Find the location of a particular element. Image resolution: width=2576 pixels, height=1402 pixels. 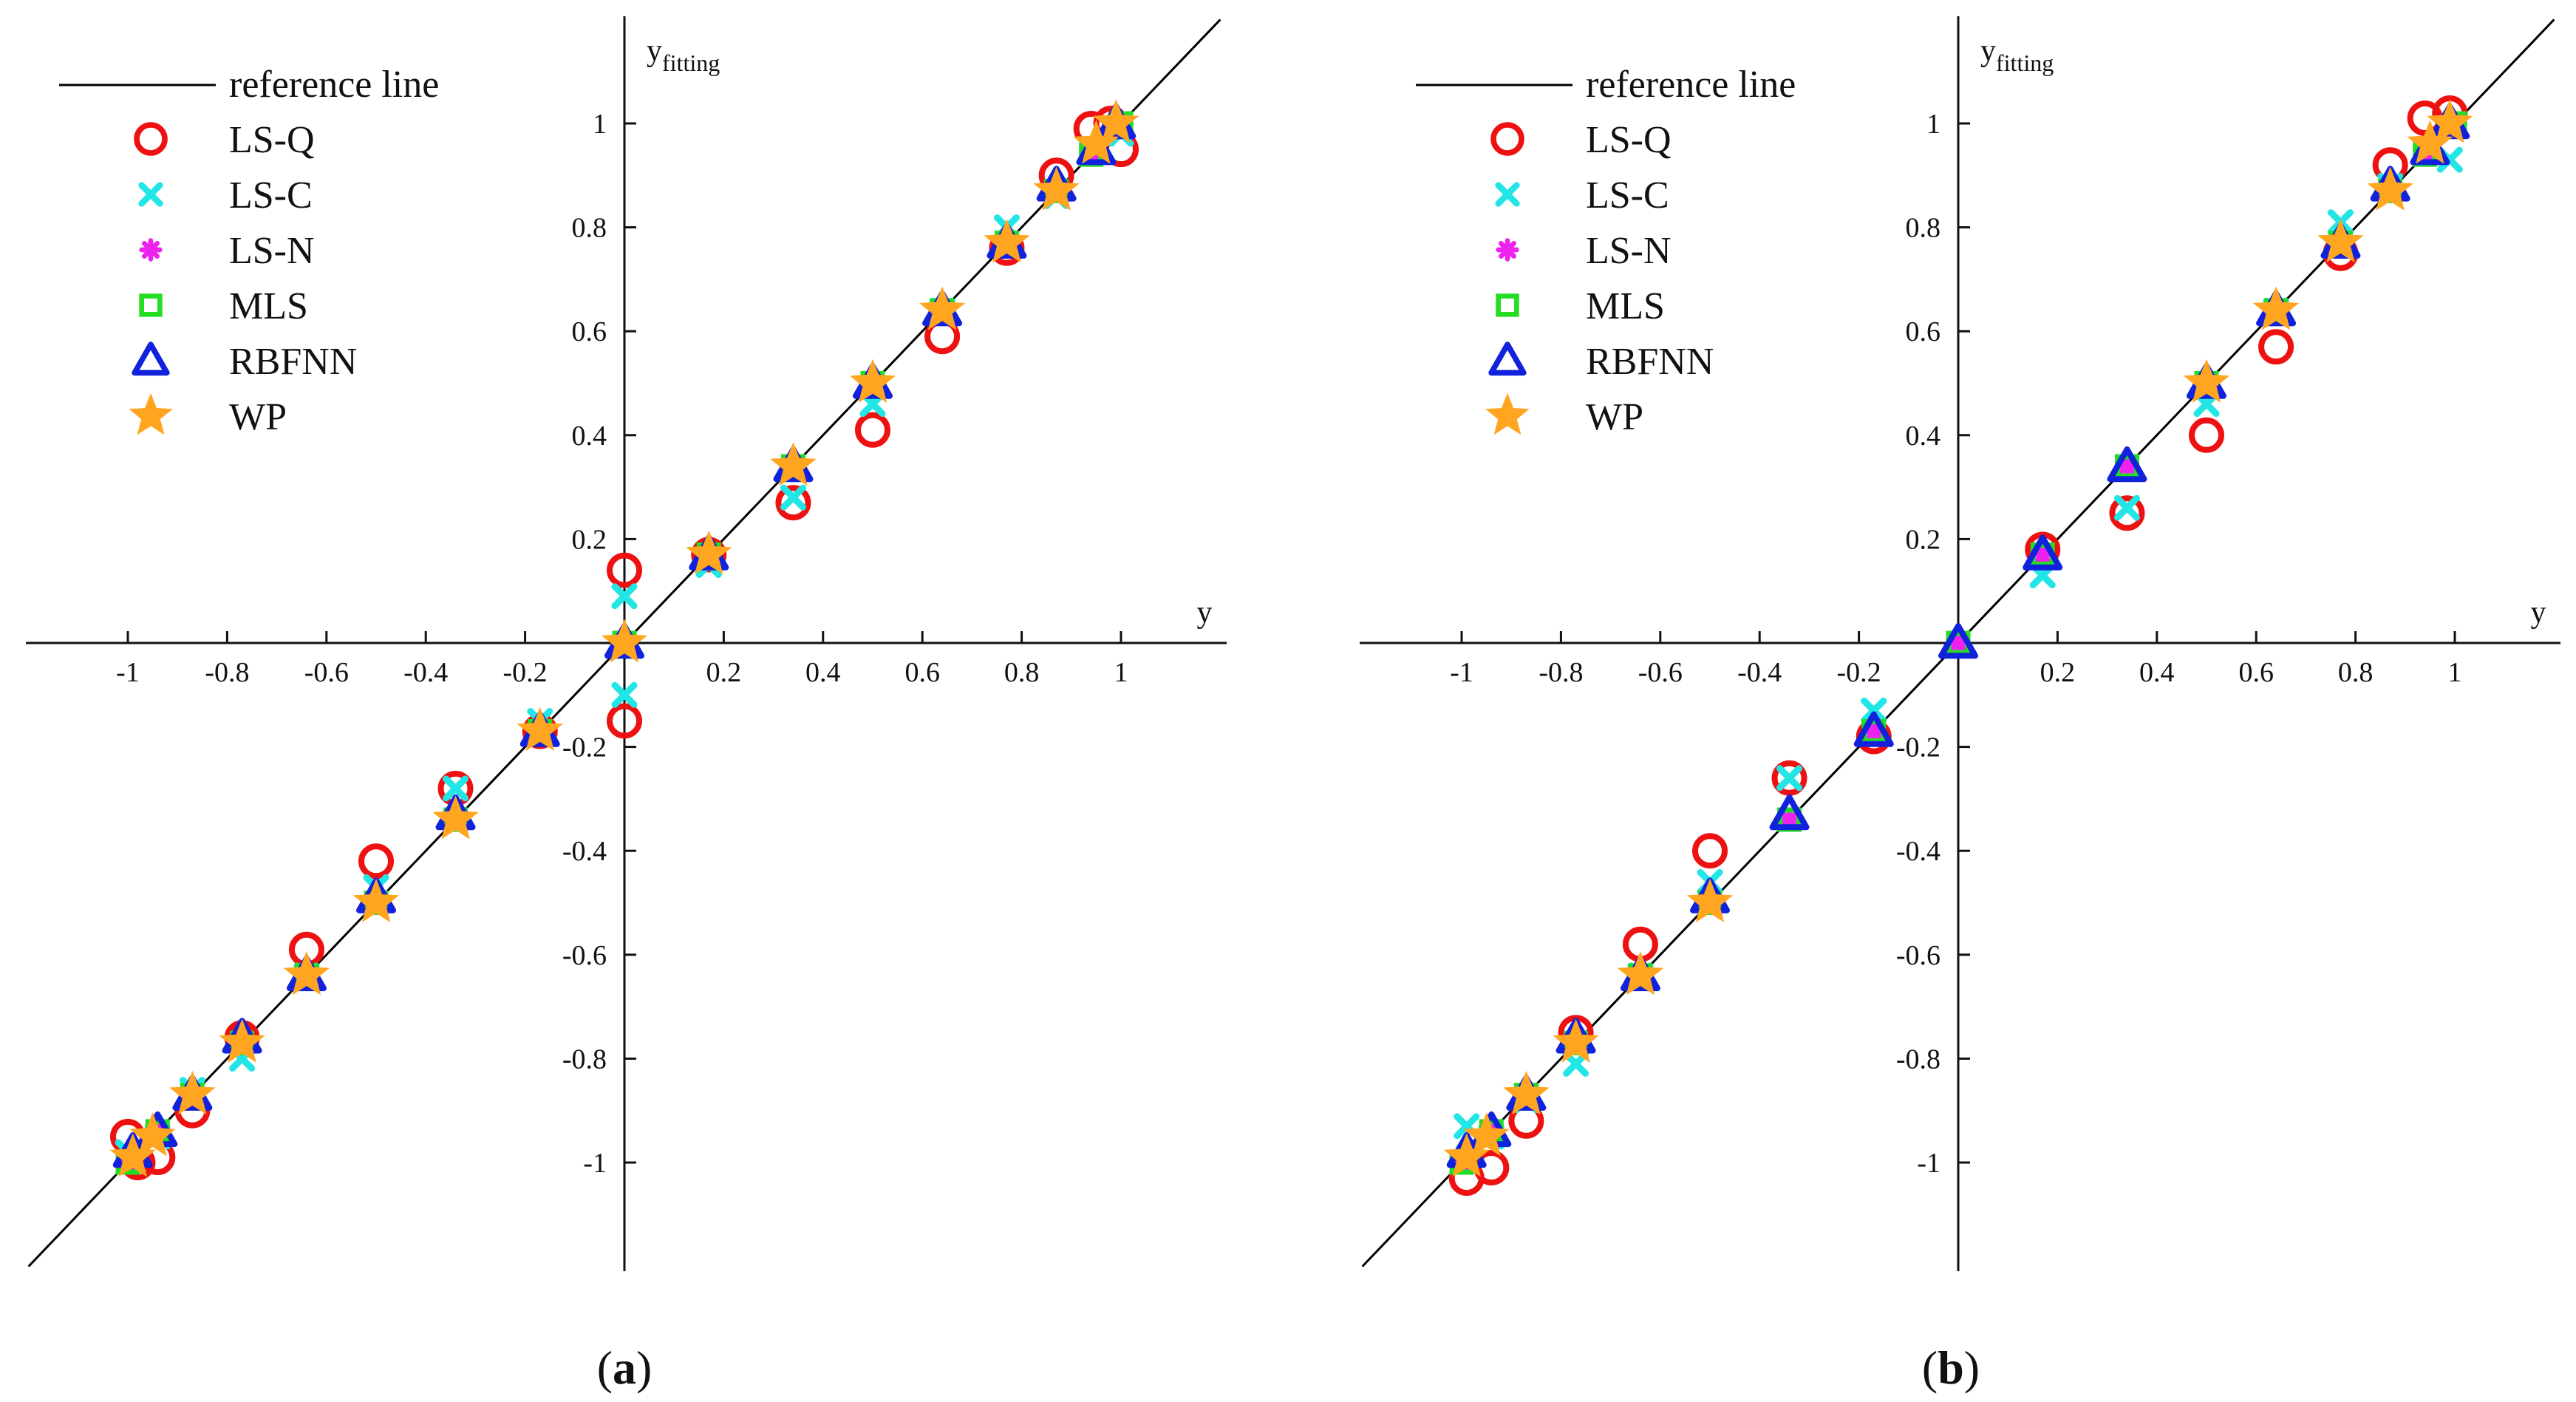

caption-letter: a is located at coordinates (624, 1367).